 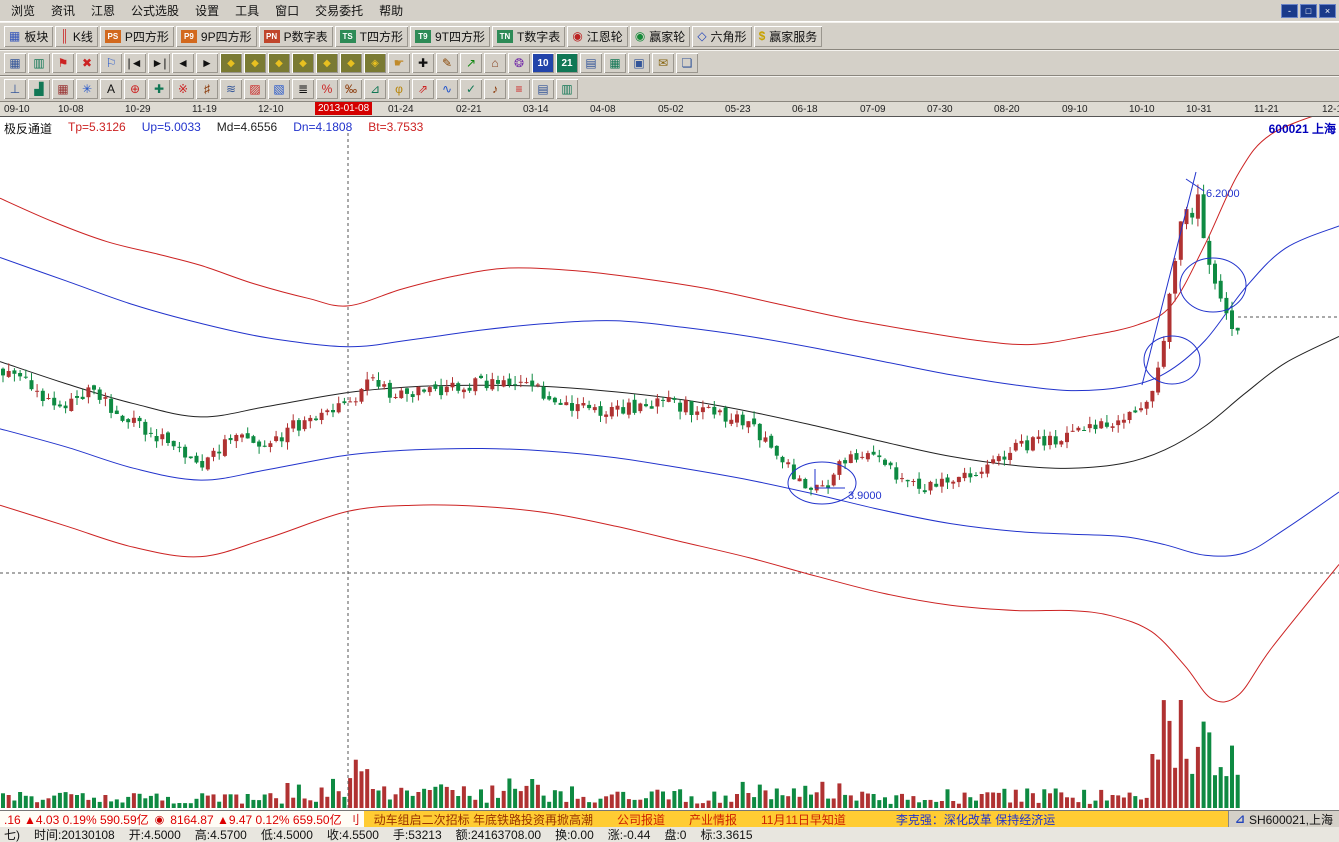 I want to click on date-label: 05-23, so click(x=738, y=109).